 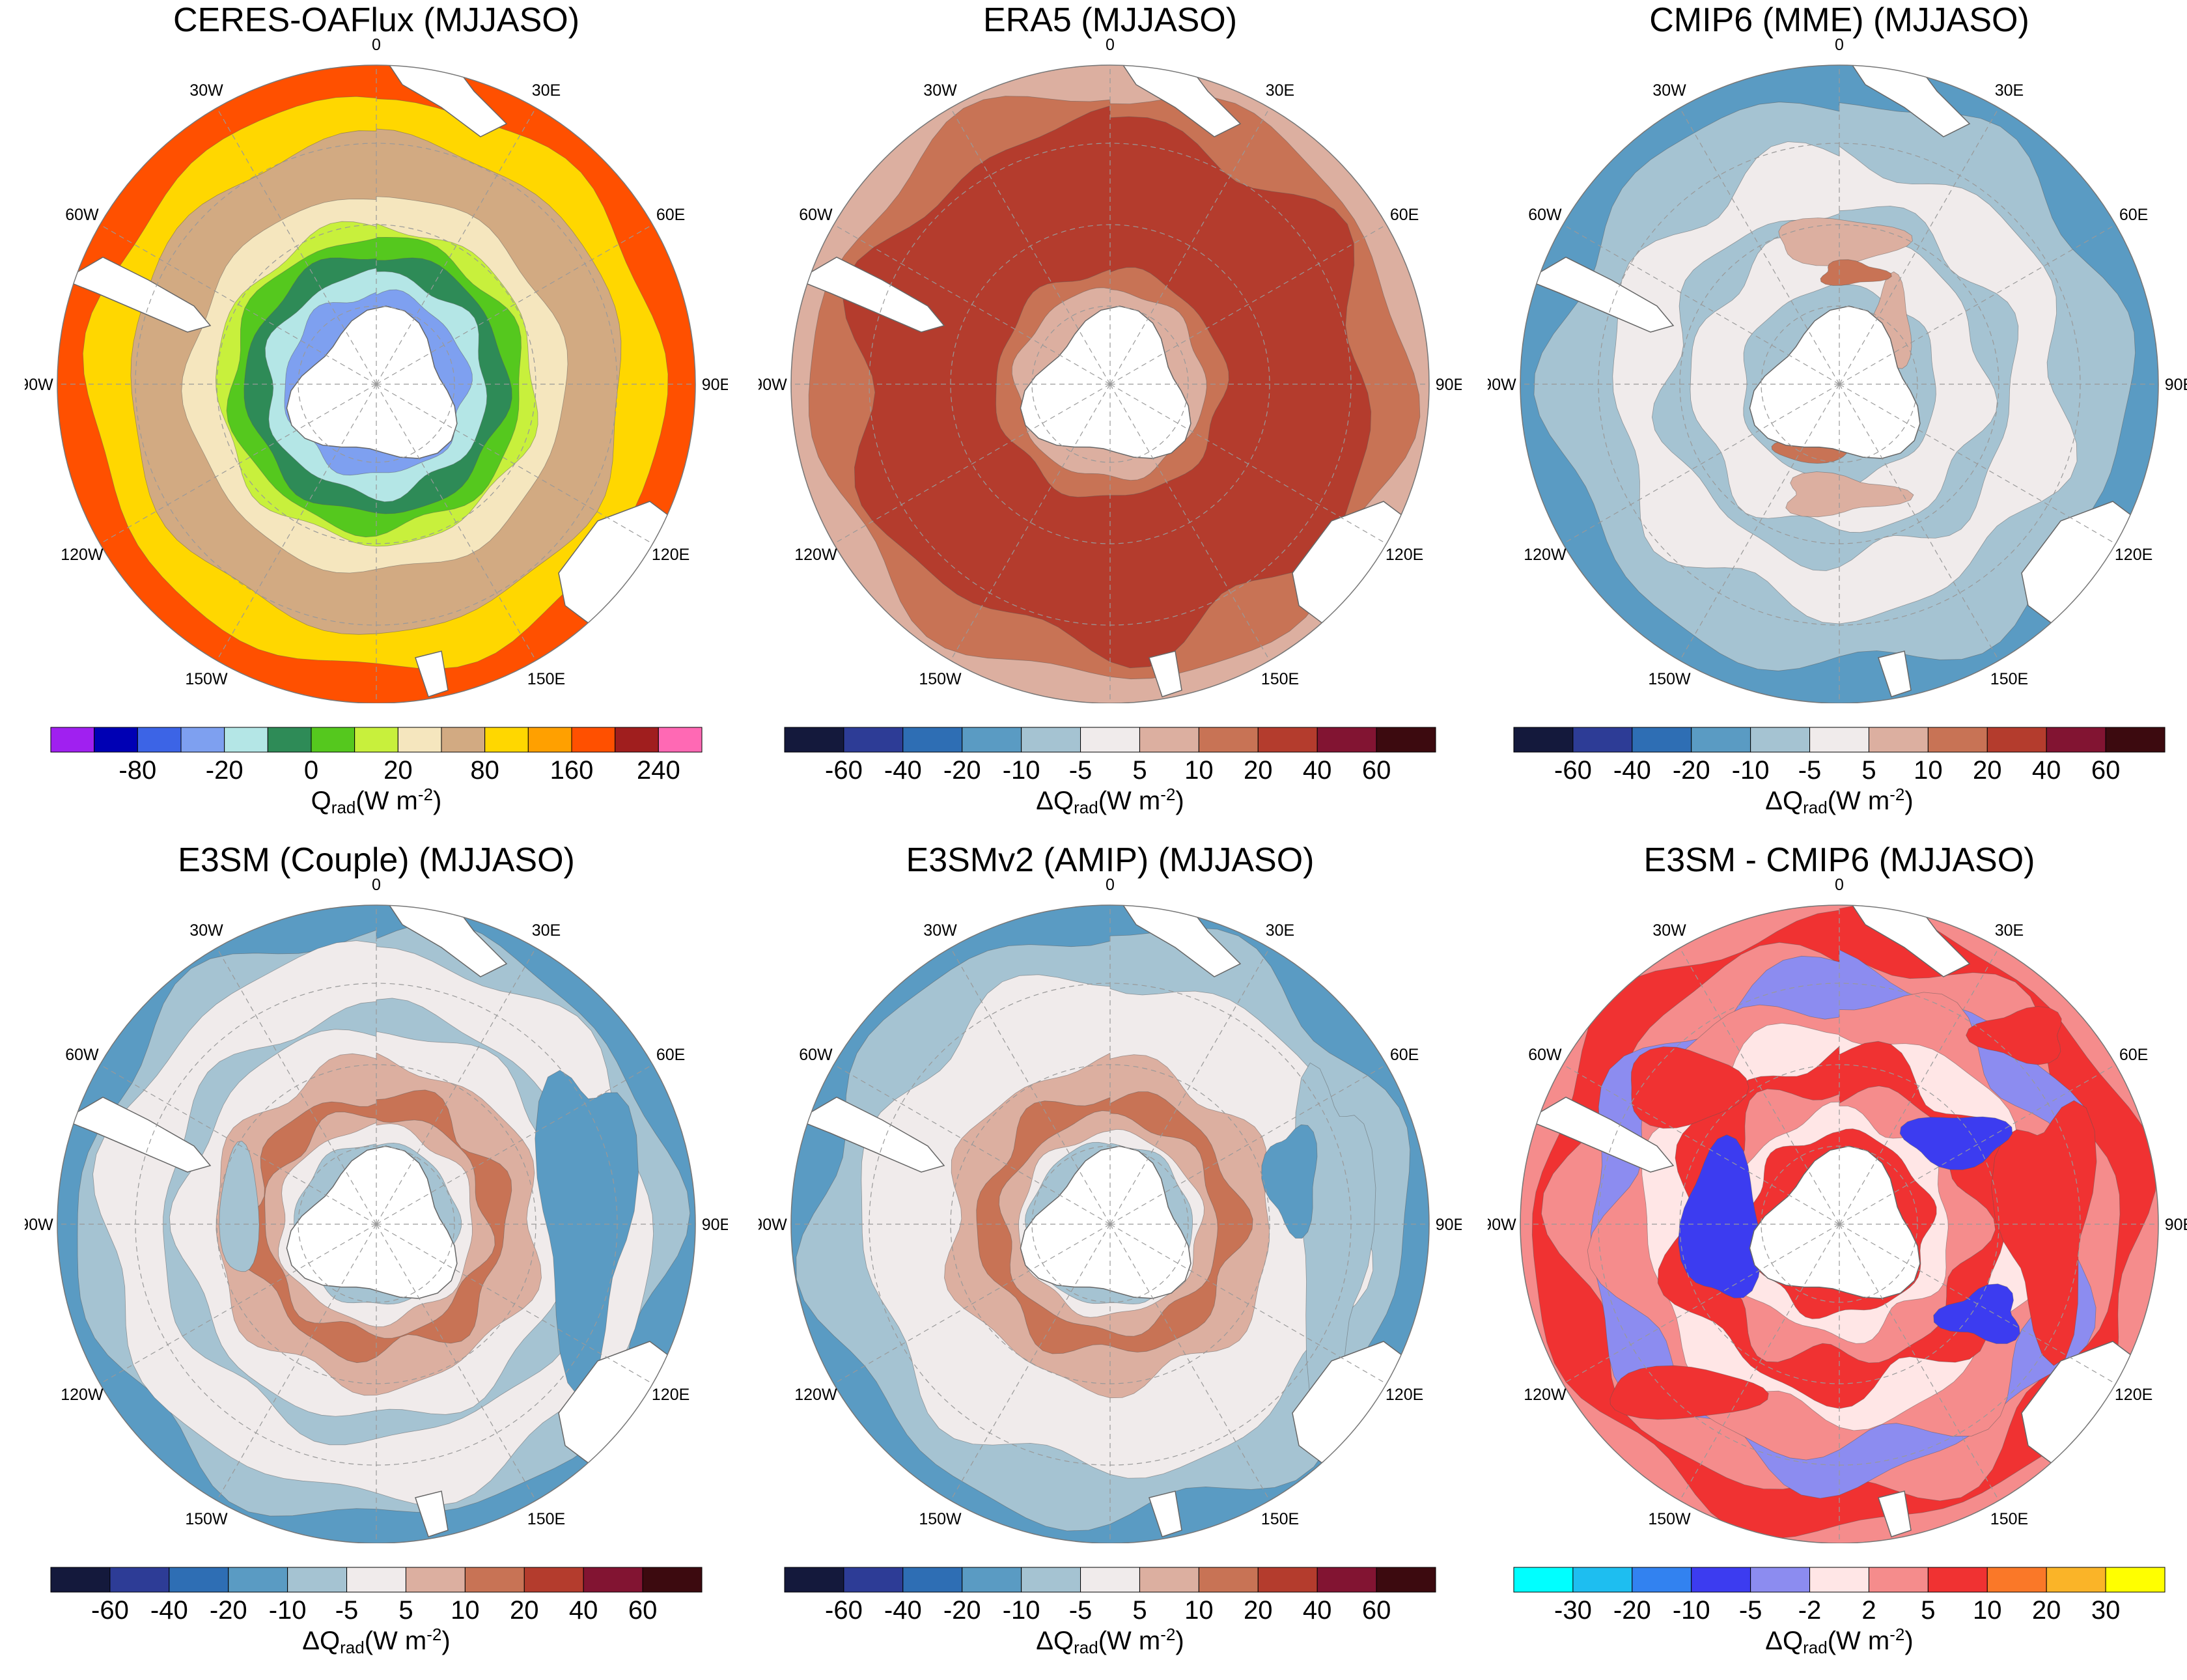 What do you see at coordinates (1928, 1611) in the screenshot?
I see `colorbar-tick-label: 5` at bounding box center [1928, 1611].